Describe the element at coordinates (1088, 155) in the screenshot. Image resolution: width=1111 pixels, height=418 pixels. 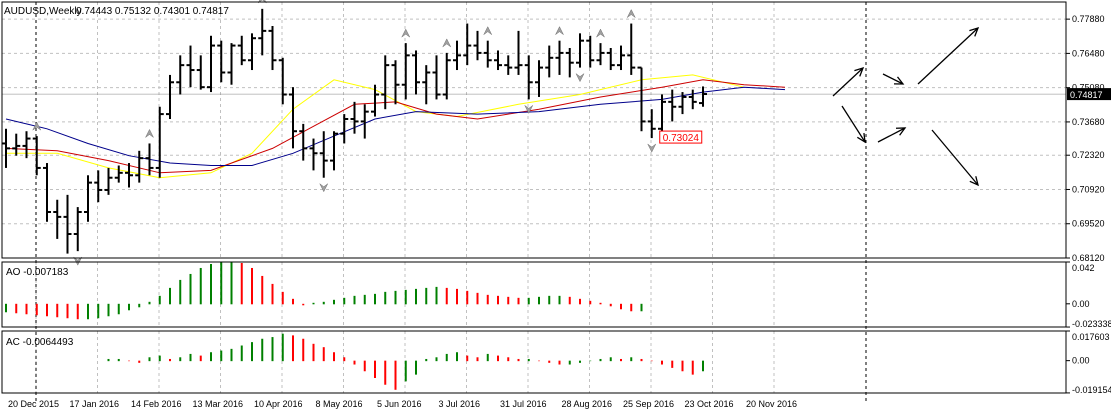
I see `price-tick-label: 0.72320` at that location.